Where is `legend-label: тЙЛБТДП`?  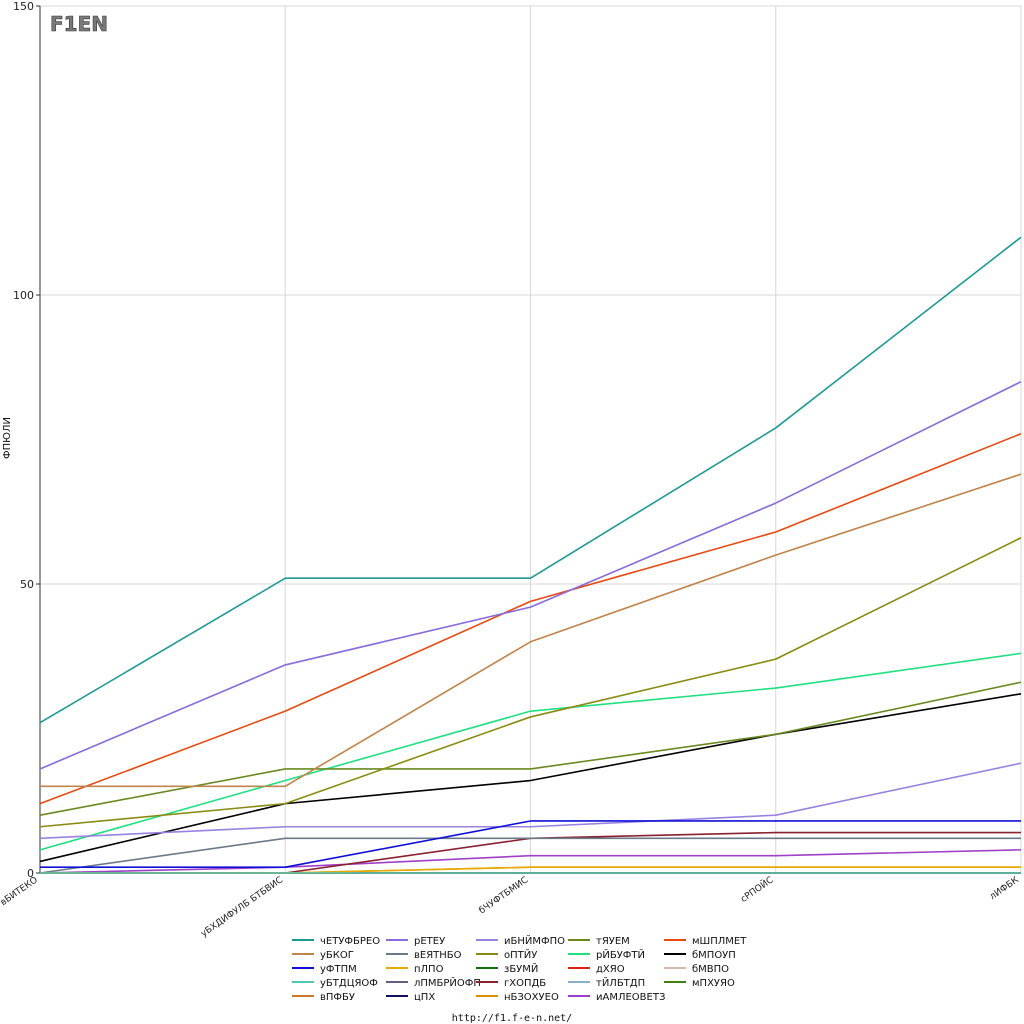
legend-label: тЙЛБТДП is located at coordinates (620, 982).